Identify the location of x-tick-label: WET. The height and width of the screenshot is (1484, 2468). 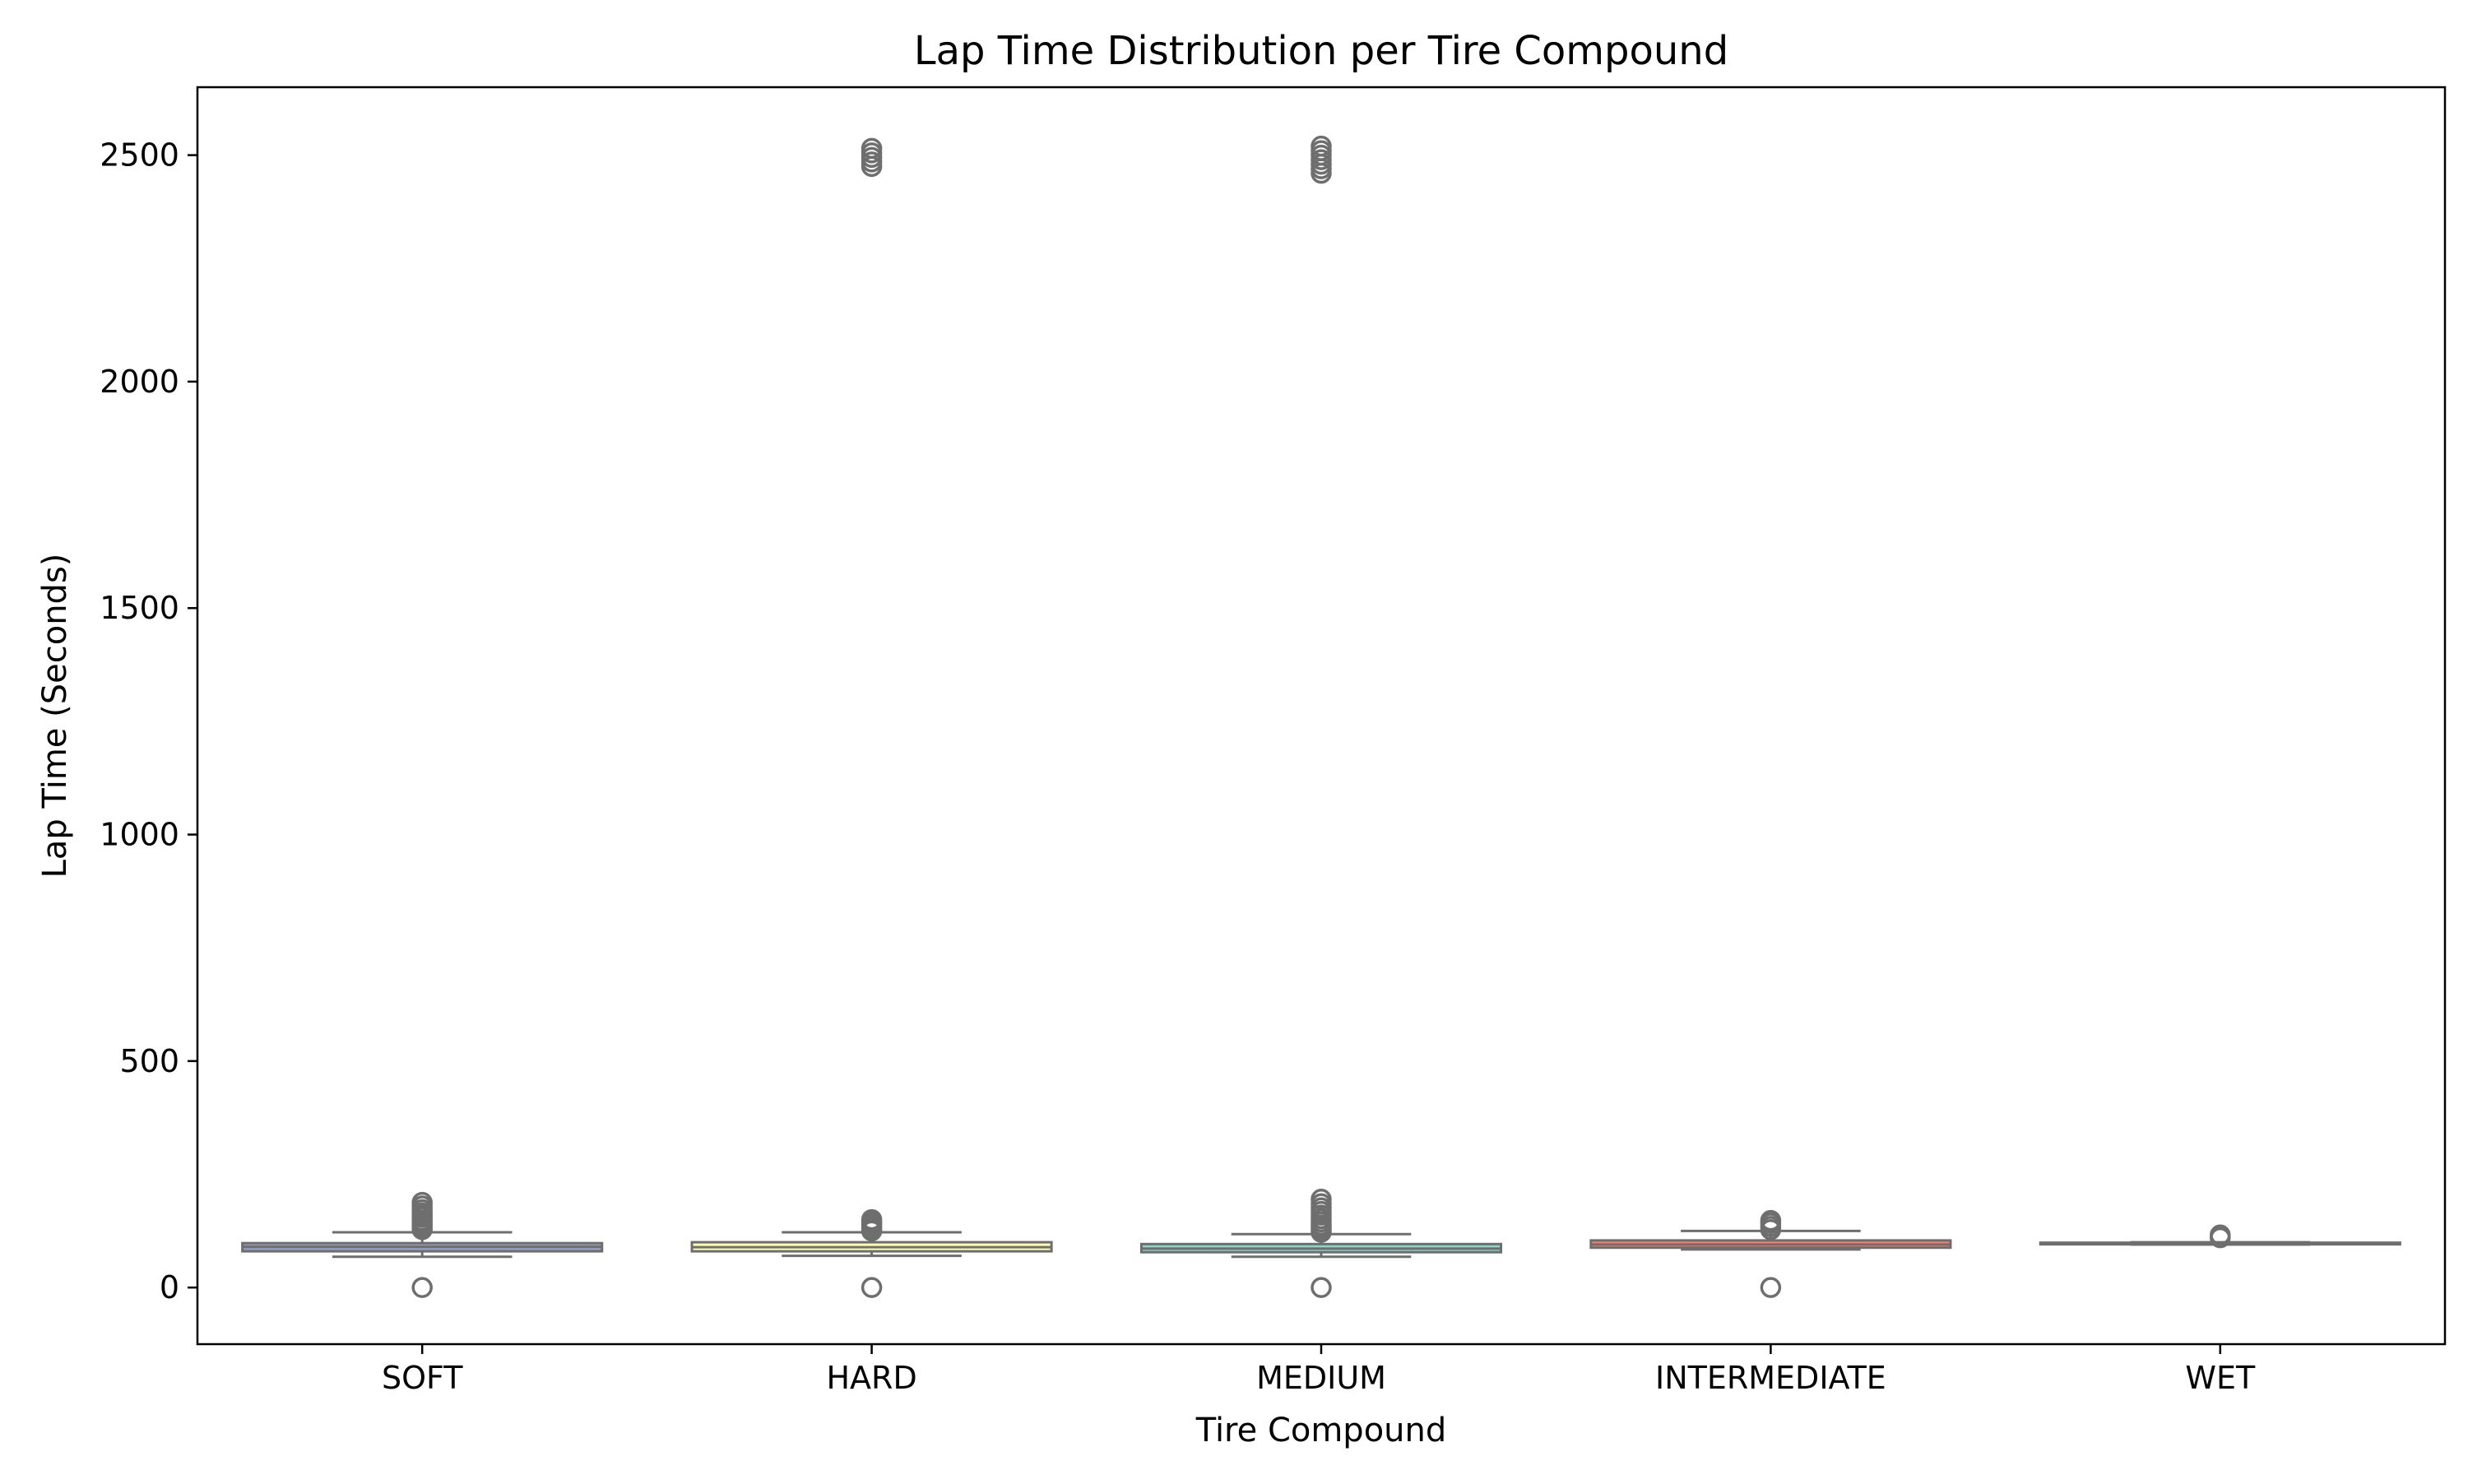
(2220, 1378).